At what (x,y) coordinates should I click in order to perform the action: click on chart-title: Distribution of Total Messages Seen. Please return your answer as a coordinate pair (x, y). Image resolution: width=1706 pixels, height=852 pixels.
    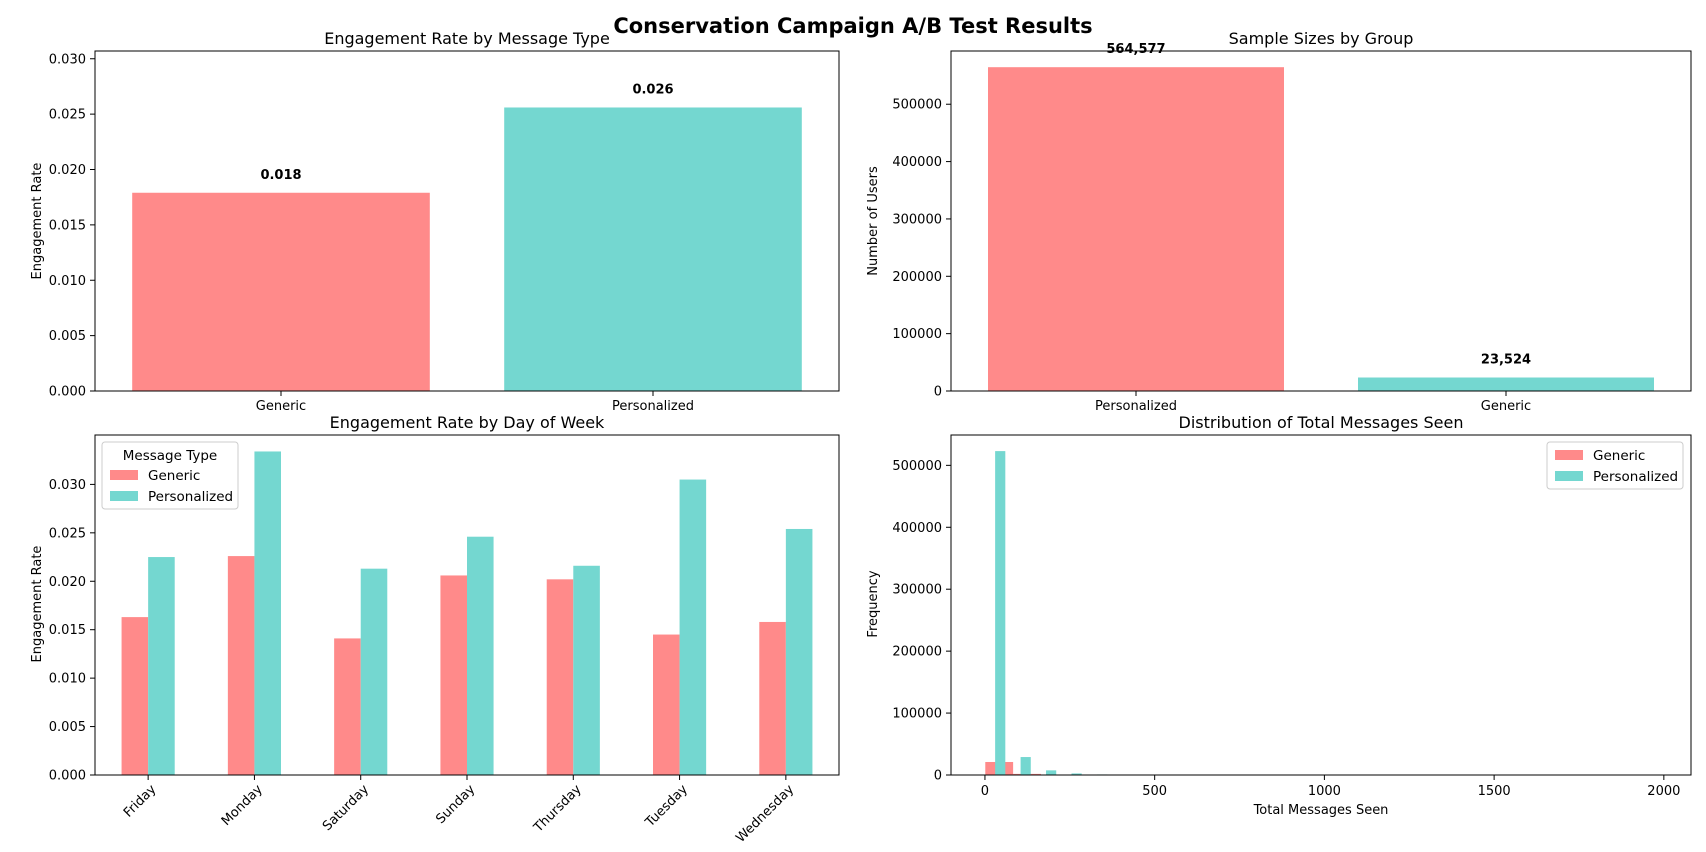
    Looking at the image, I should click on (1321, 422).